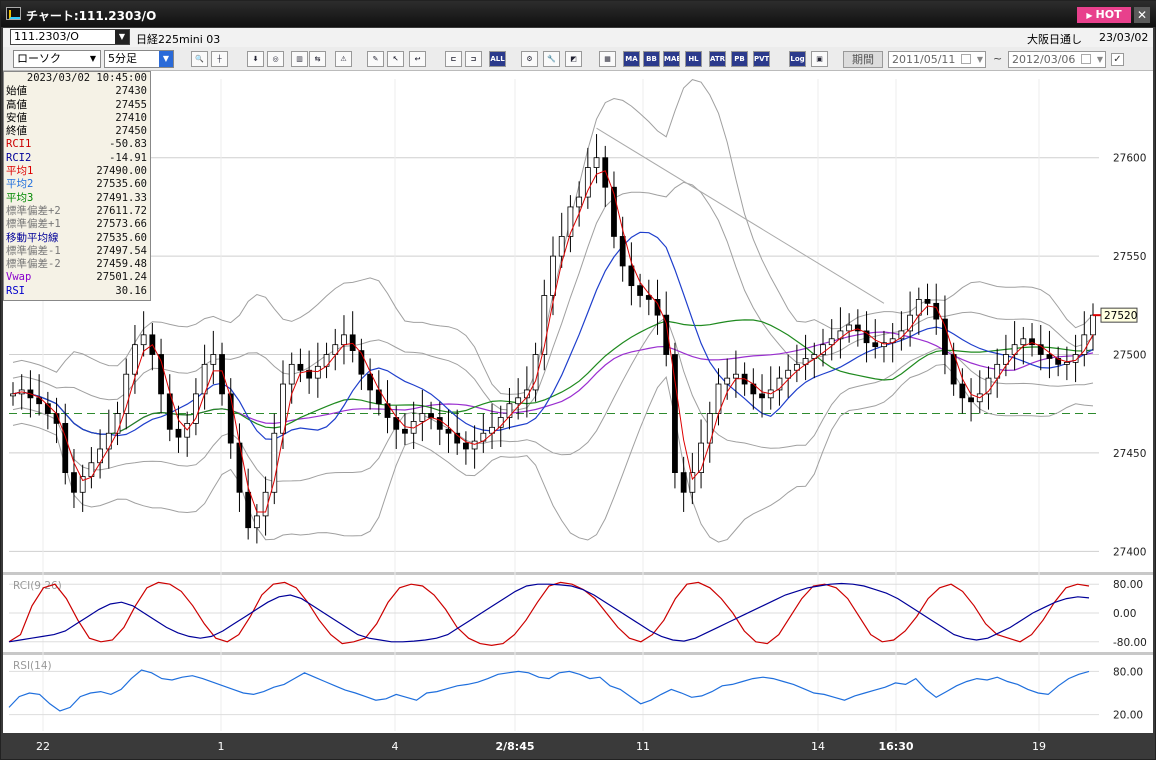 This screenshot has width=1156, height=760. I want to click on hl-icon: HL, so click(693, 59).